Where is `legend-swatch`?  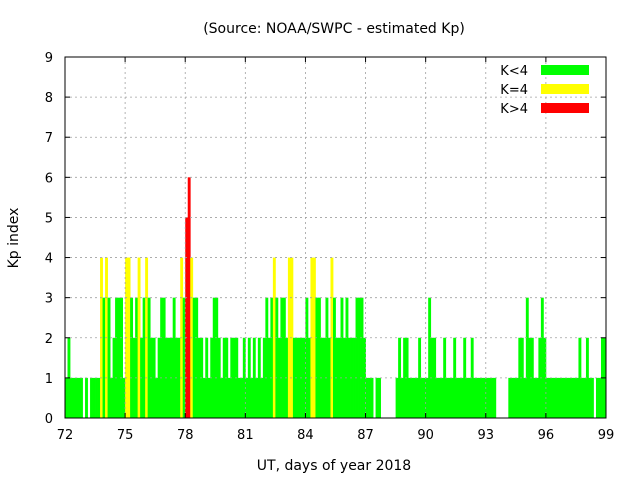
legend-swatch is located at coordinates (565, 89).